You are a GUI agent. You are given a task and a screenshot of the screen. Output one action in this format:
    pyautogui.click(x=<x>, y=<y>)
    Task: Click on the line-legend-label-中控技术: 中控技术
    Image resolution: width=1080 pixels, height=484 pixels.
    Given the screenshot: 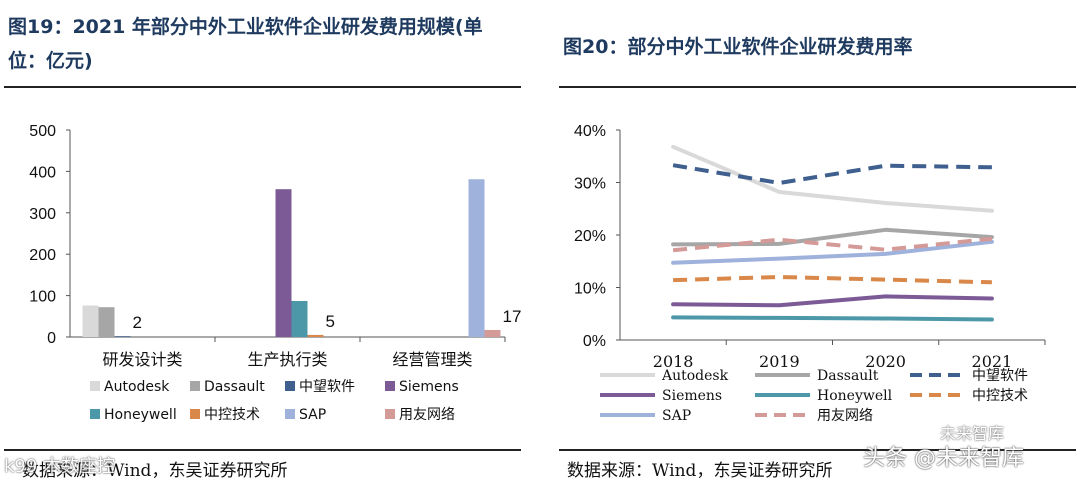 What is the action you would take?
    pyautogui.click(x=1000, y=396)
    